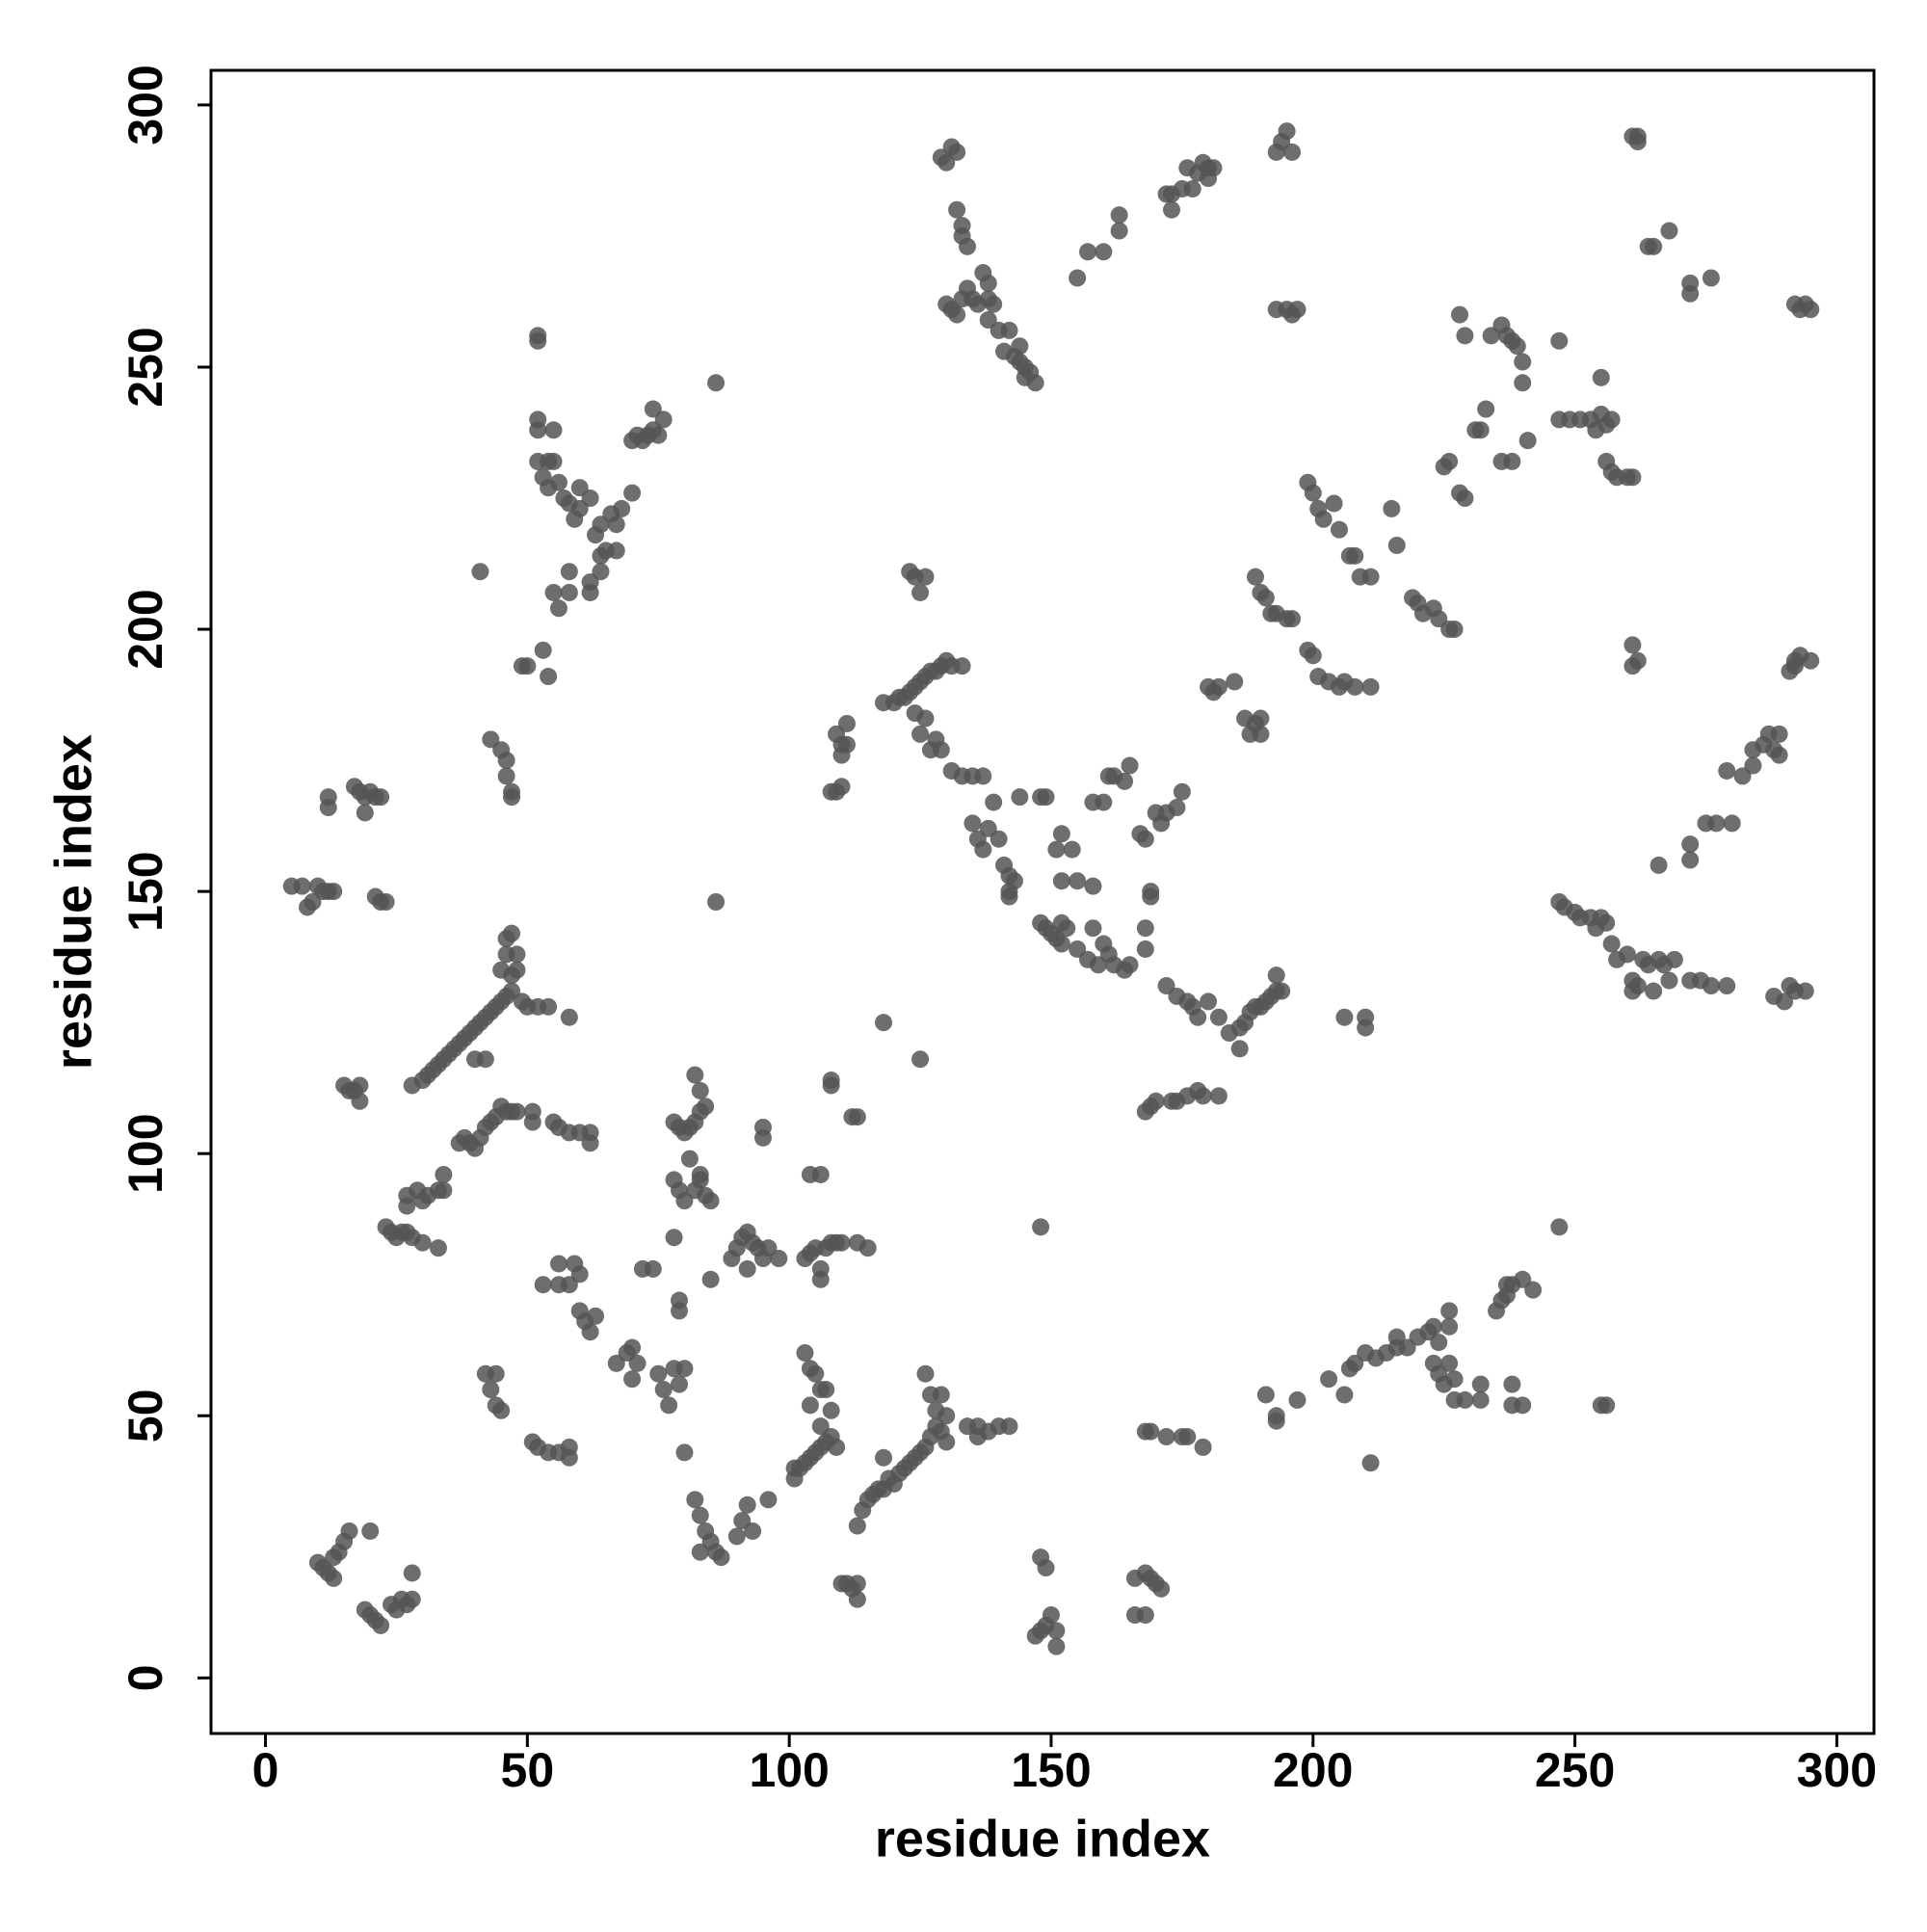 The height and width of the screenshot is (1932, 1927). I want to click on y-tick-label: 150, so click(145, 891).